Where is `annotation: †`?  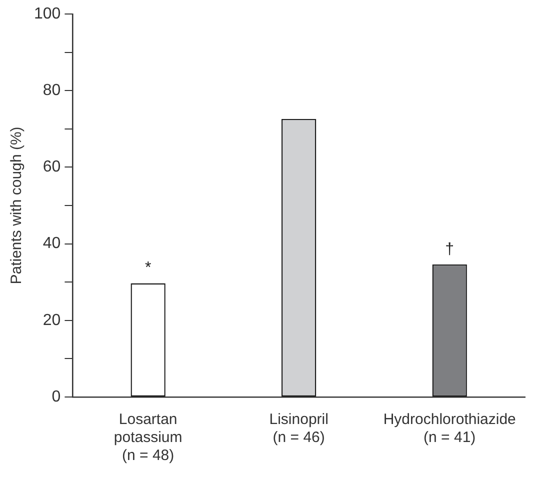 annotation: † is located at coordinates (449, 249).